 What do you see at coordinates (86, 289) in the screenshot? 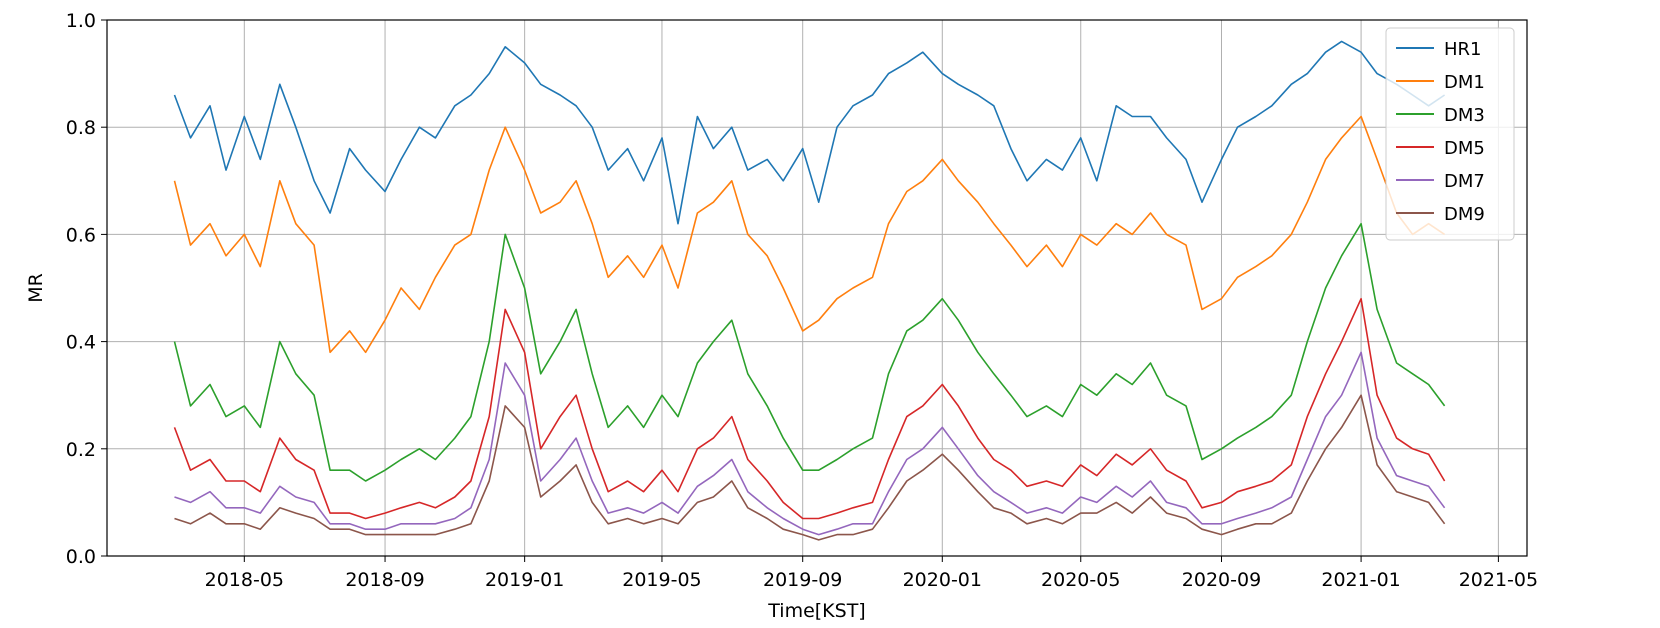
I see `y-axis-ticks: 0.0 0.2 0.4 0.6 0.8 1.0` at bounding box center [86, 289].